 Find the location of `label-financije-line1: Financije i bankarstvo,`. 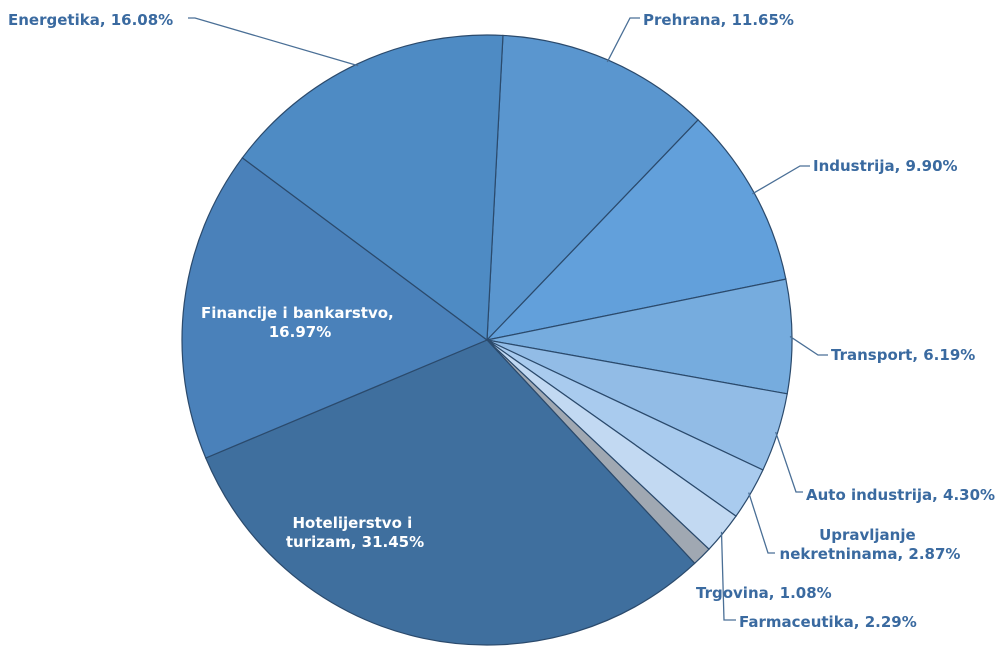

label-financije-line1: Financije i bankarstvo, is located at coordinates (297, 313).